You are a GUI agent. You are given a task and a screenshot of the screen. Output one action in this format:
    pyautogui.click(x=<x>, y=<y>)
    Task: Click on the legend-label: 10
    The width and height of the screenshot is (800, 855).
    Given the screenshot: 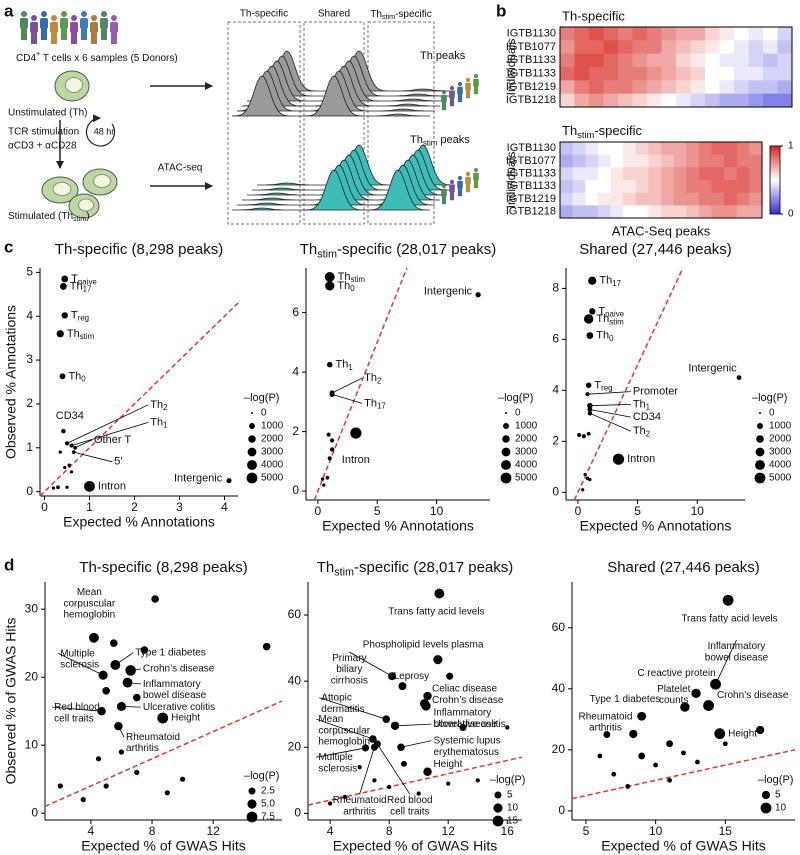 What is the action you would take?
    pyautogui.click(x=513, y=808)
    